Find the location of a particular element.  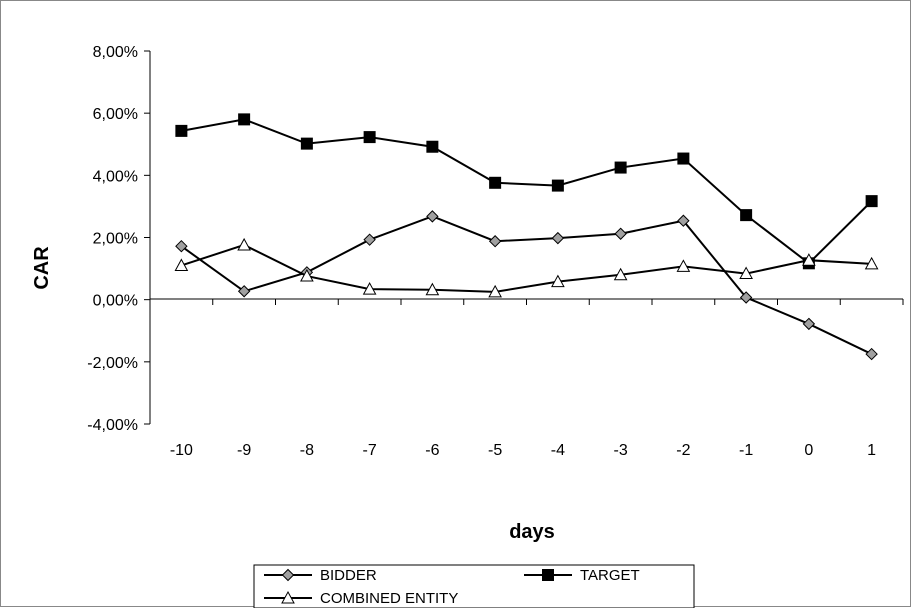

x-tick-label: -1 is located at coordinates (746, 450).